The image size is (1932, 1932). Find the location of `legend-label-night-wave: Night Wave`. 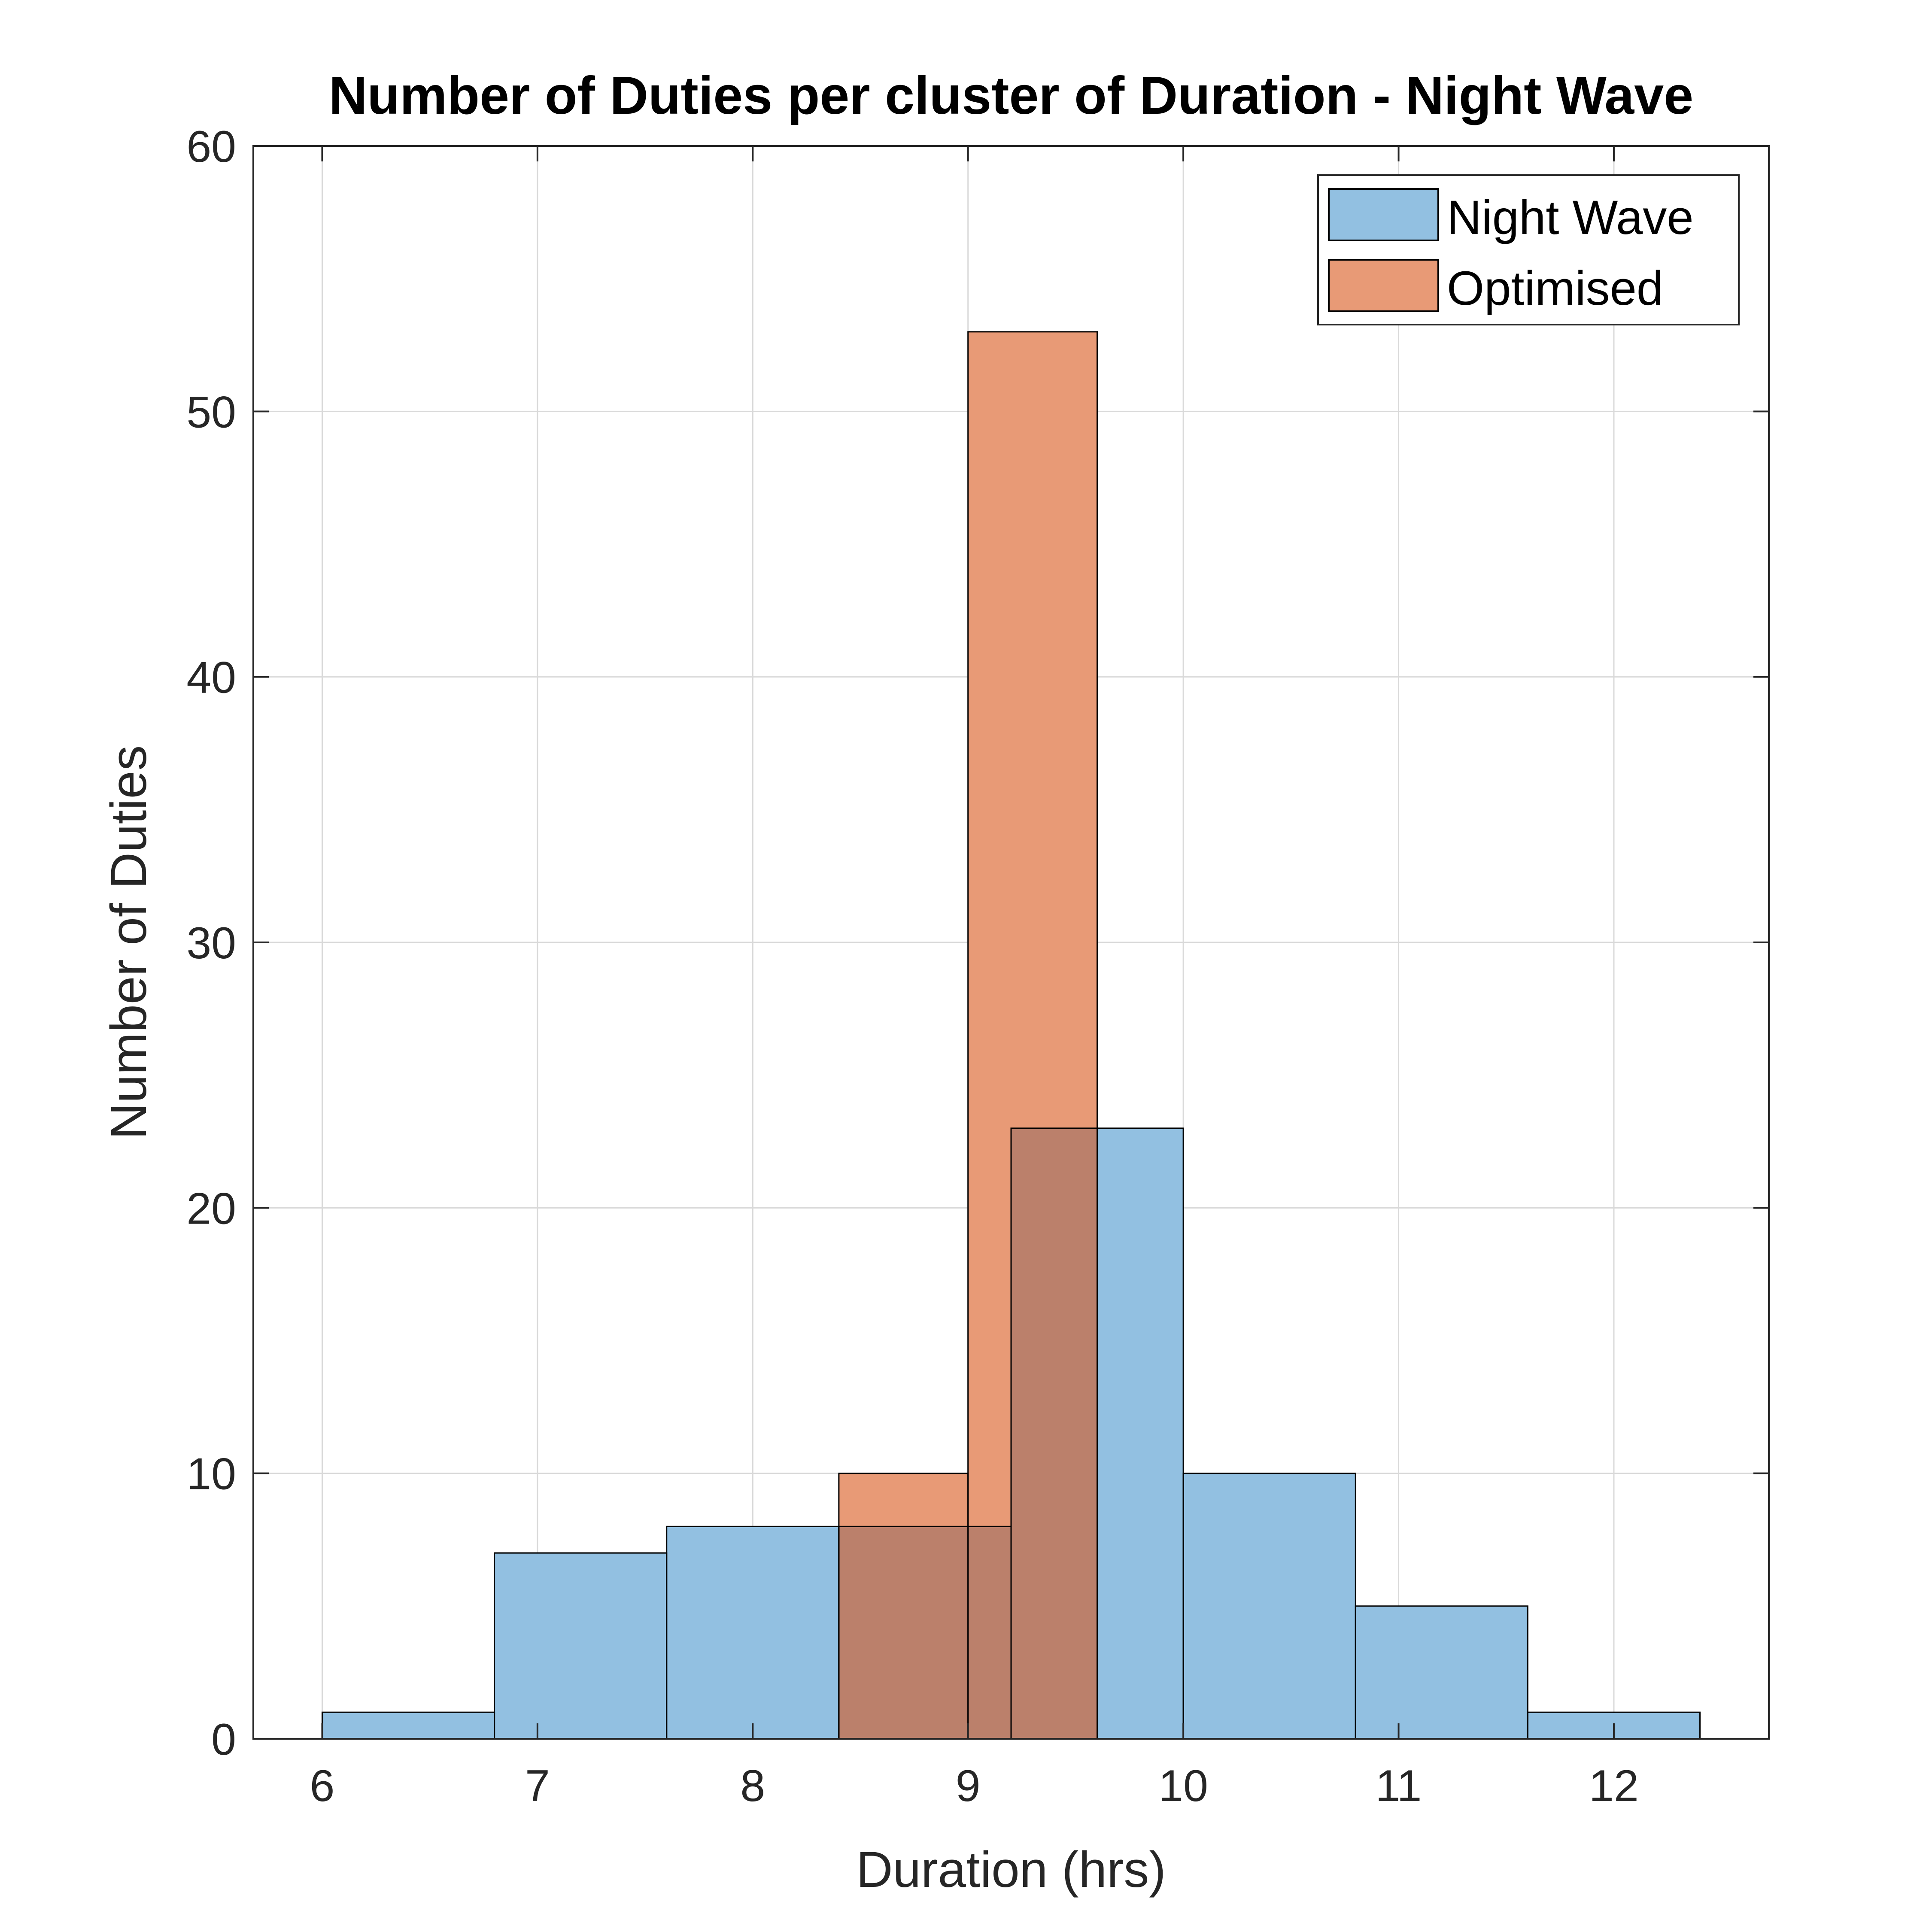

legend-label-night-wave: Night Wave is located at coordinates (1570, 218).